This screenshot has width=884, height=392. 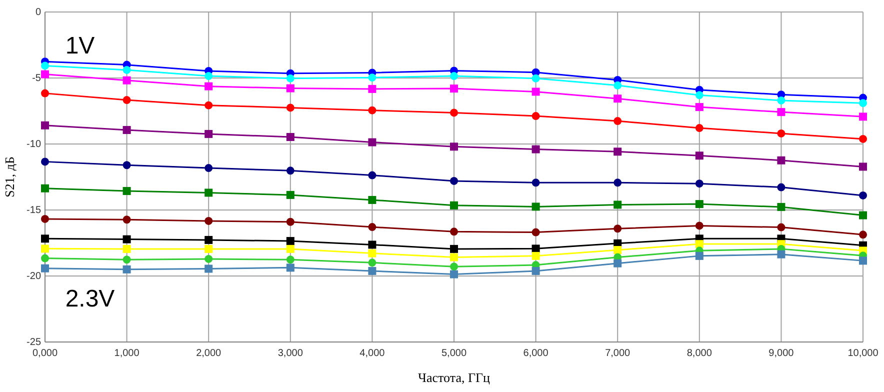 I want to click on x-tick-label: 5,000, so click(x=454, y=353).